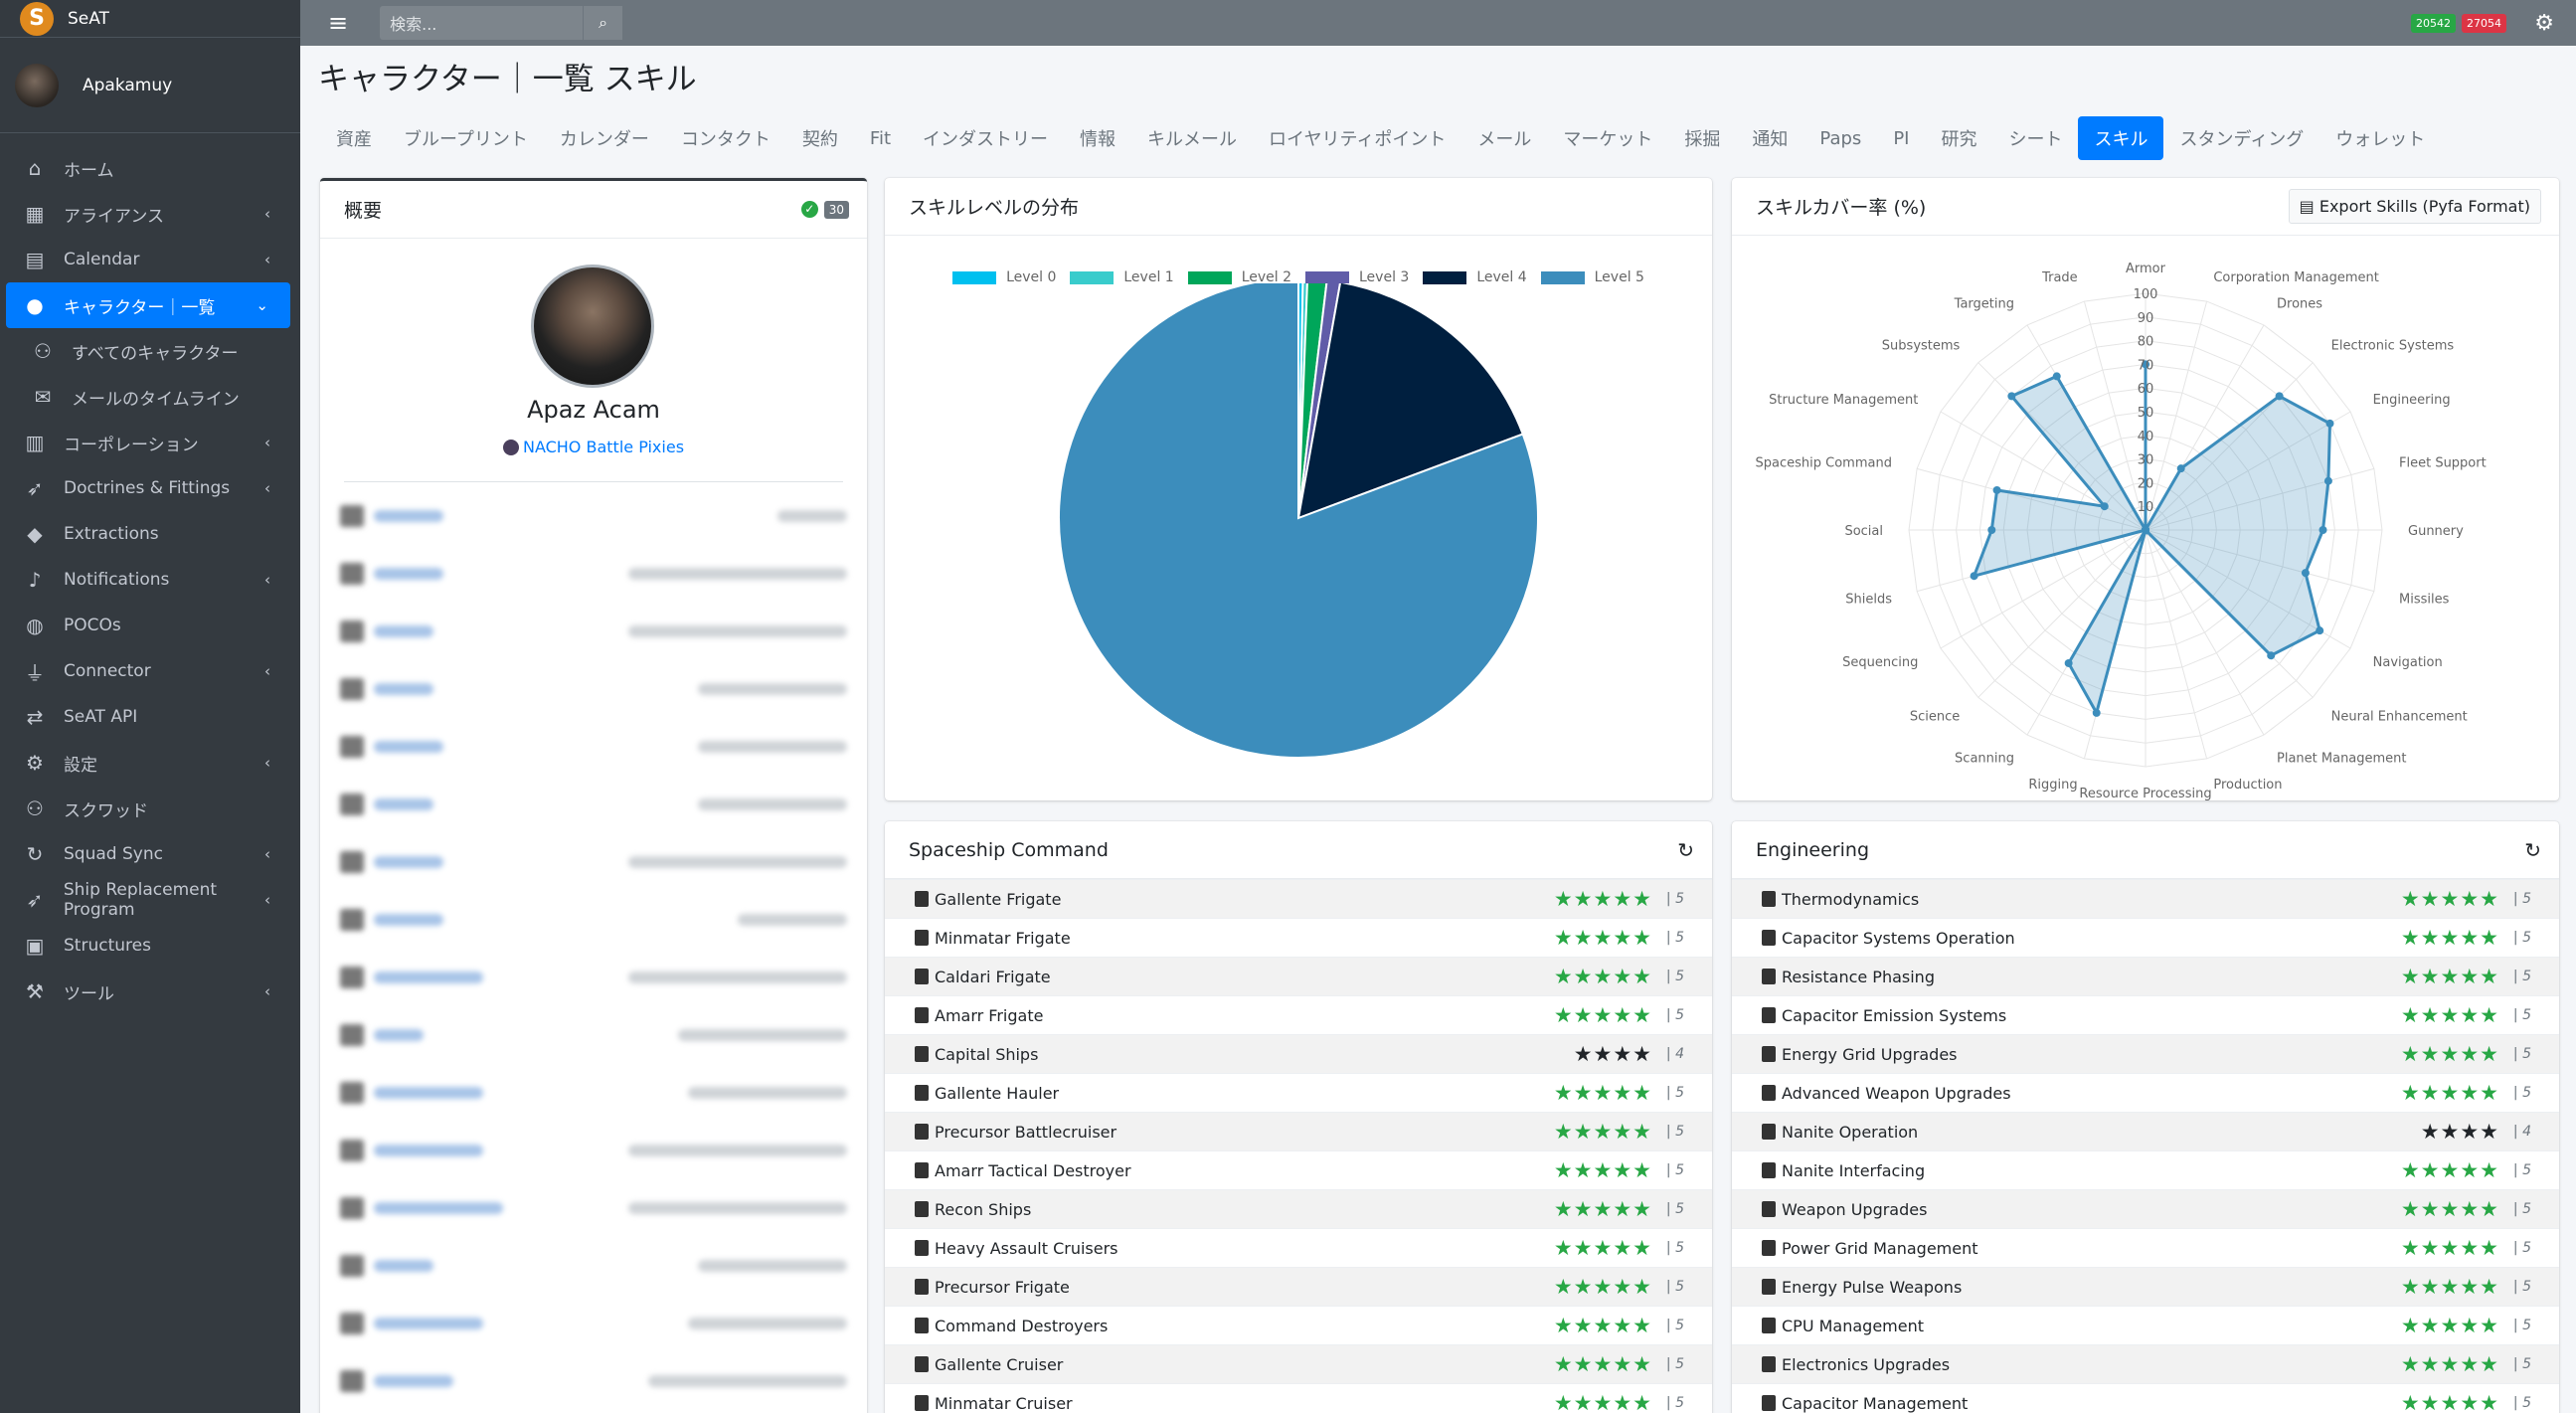 This screenshot has height=1413, width=2576. I want to click on search-input: 検索... ⌕, so click(501, 23).